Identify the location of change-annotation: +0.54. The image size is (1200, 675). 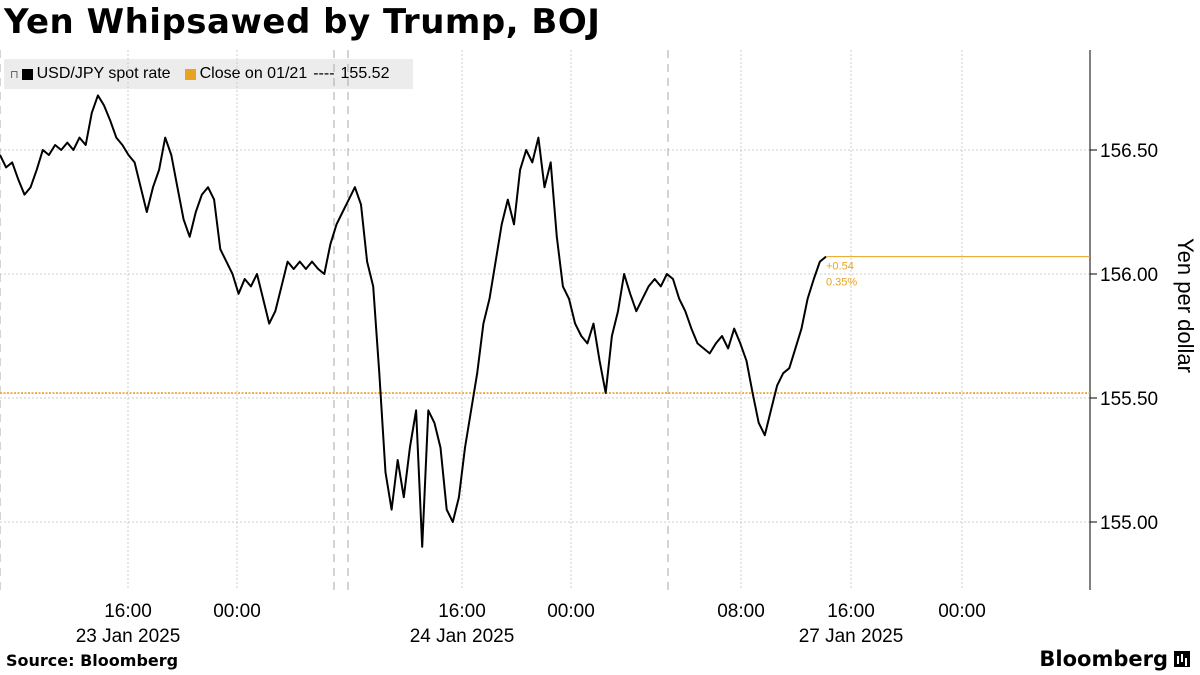
(840, 267).